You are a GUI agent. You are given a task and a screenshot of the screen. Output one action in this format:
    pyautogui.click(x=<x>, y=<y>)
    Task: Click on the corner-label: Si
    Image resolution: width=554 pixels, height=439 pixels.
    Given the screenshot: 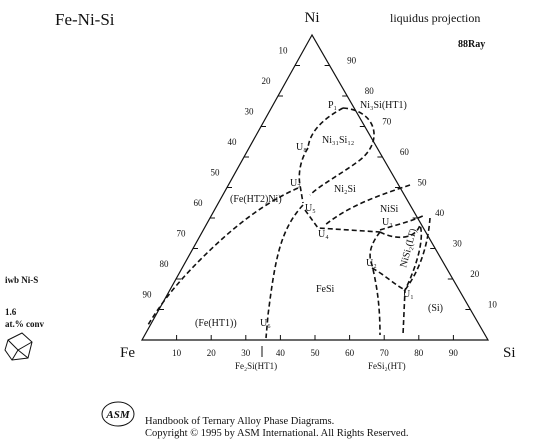 What is the action you would take?
    pyautogui.click(x=509, y=353)
    